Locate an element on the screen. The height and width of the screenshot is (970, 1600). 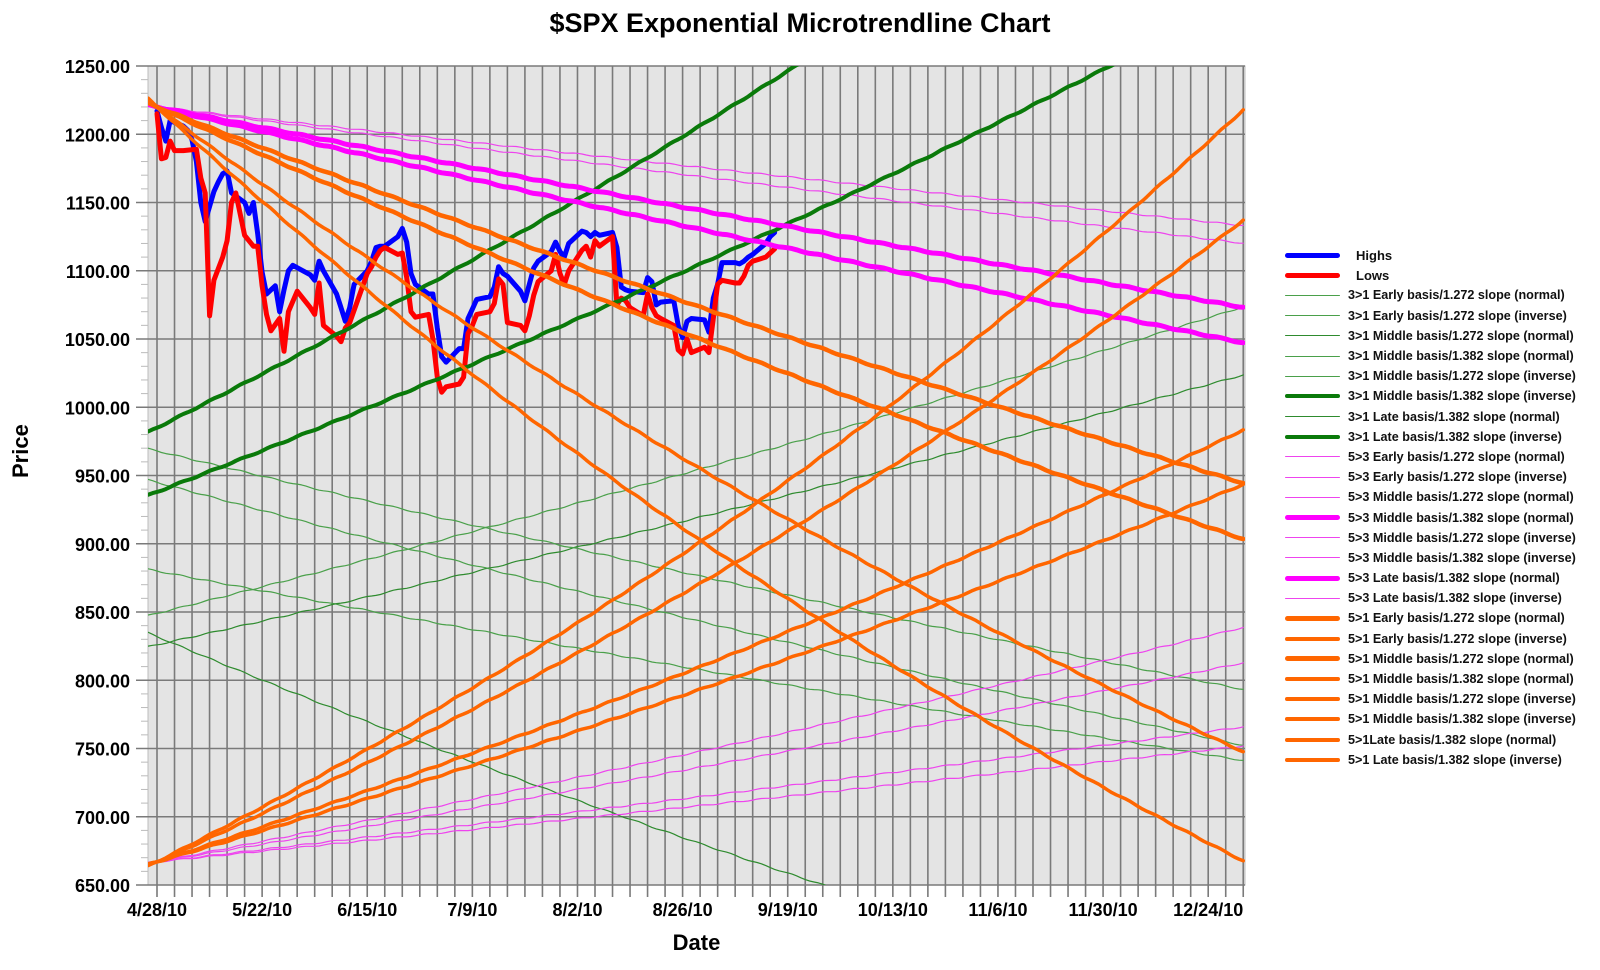
legend-label: 5>3 Middle basis/1.382 slope (normal) is located at coordinates (1461, 517).